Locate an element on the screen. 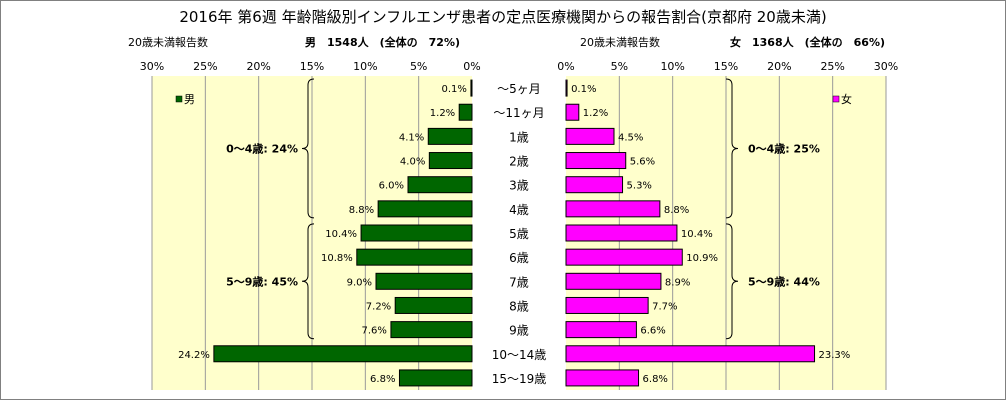 This screenshot has width=1006, height=404. left-data-label: 0.1% is located at coordinates (454, 89).